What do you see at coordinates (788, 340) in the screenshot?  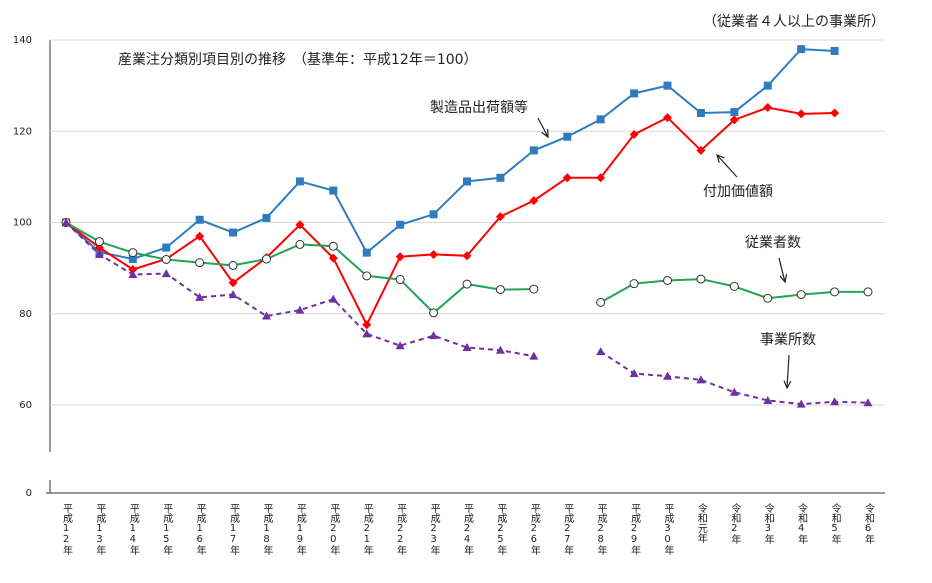 I see `series-label: 事業所数` at bounding box center [788, 340].